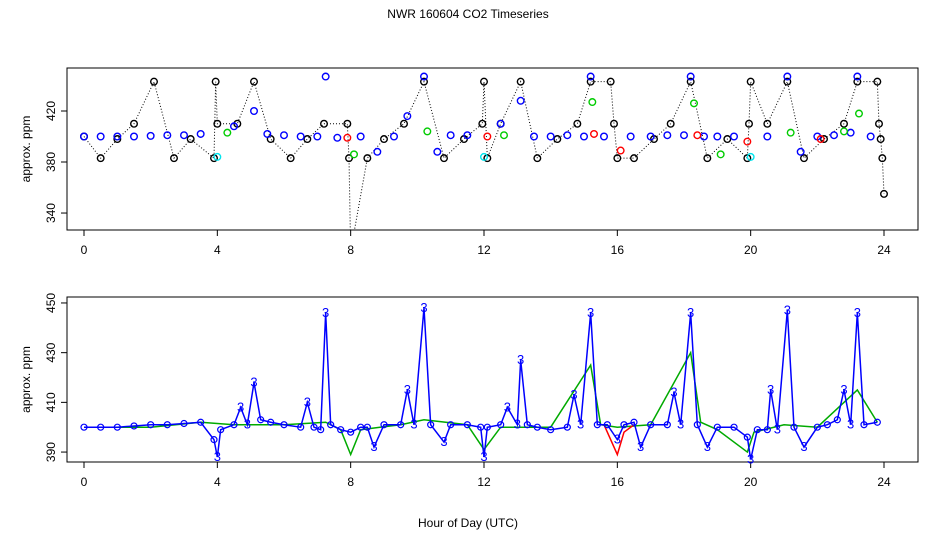 The width and height of the screenshot is (936, 540). Describe the element at coordinates (51, 213) in the screenshot. I see `y-tick-label: 340` at that location.